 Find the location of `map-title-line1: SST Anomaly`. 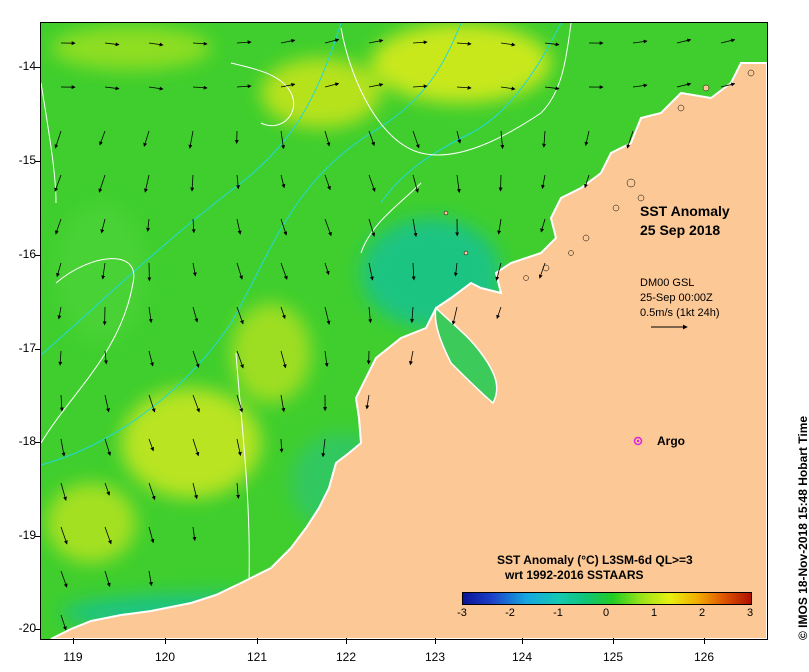

map-title-line1: SST Anomaly is located at coordinates (685, 211).